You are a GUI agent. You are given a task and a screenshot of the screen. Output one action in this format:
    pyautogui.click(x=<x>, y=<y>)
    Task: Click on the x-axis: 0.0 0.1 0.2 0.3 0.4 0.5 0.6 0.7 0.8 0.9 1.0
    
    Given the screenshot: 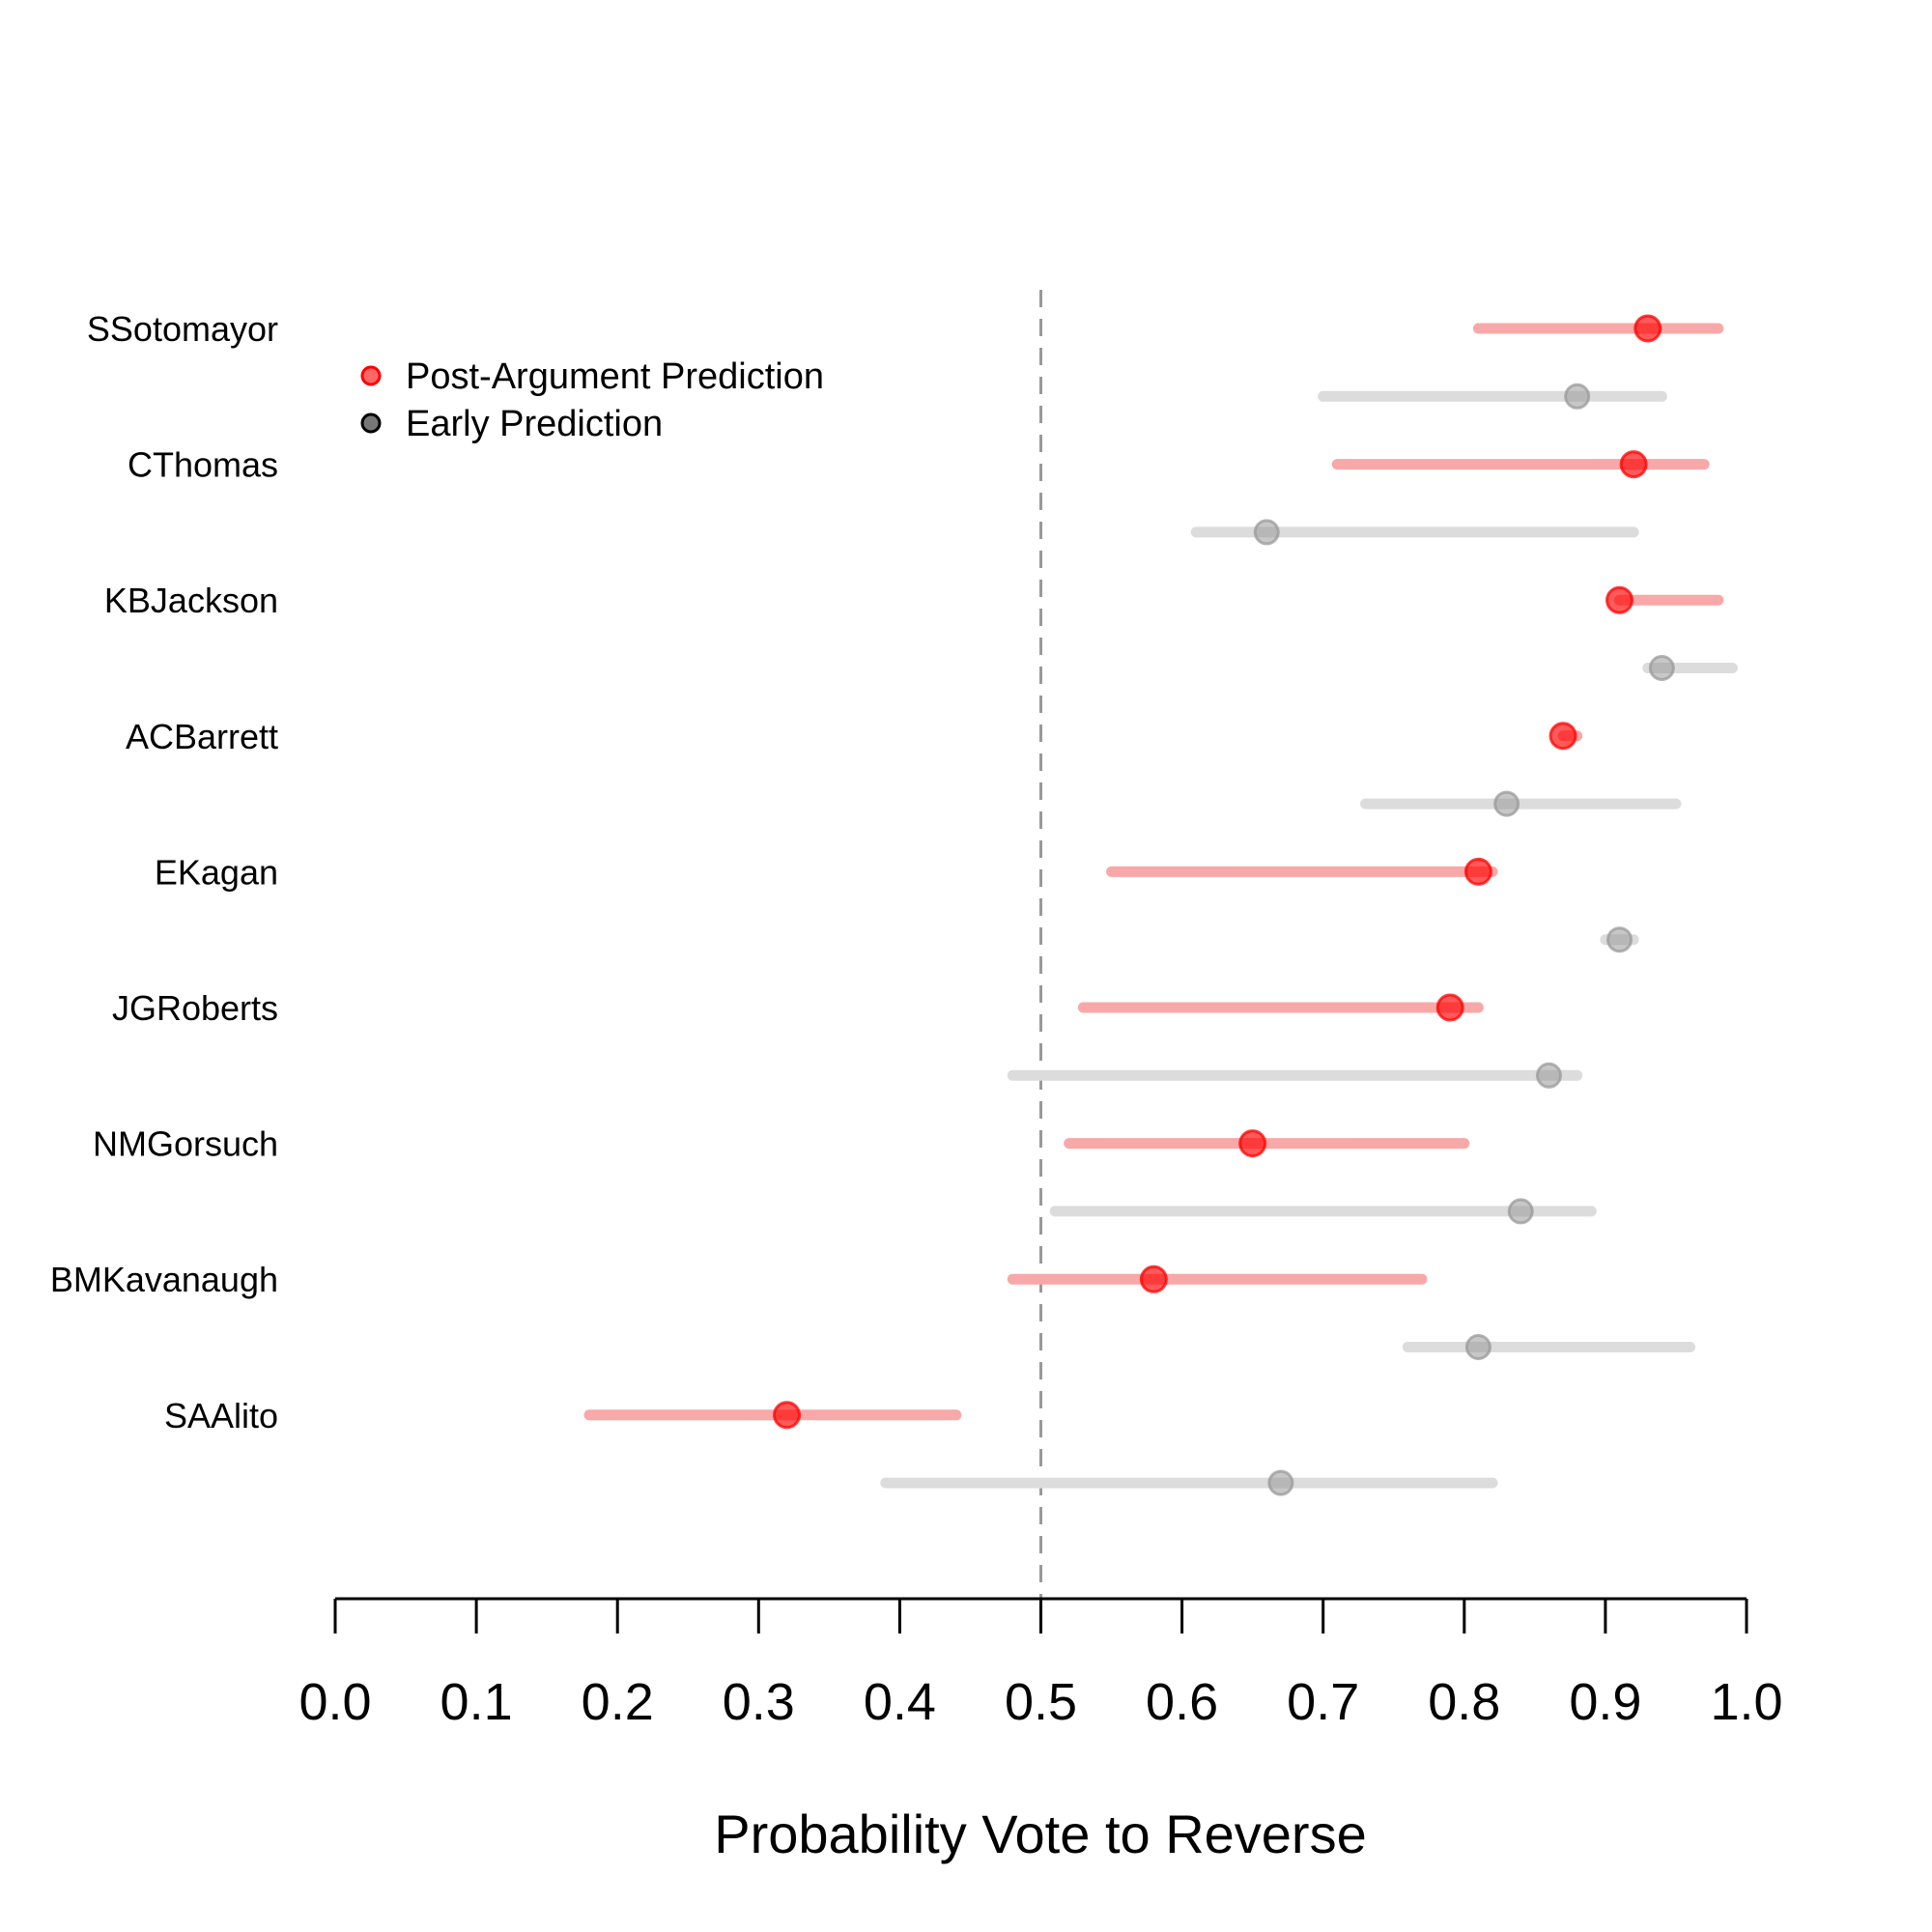 What is the action you would take?
    pyautogui.click(x=1040, y=1664)
    